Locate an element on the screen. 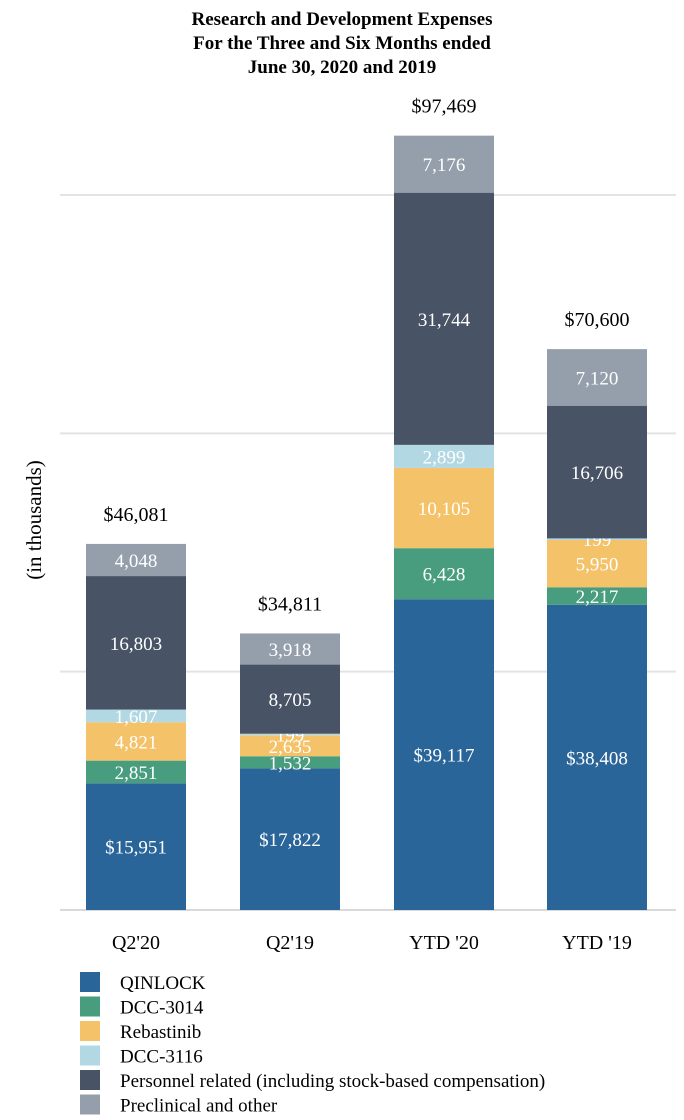  x-tick-label: YTD '20 is located at coordinates (444, 943).